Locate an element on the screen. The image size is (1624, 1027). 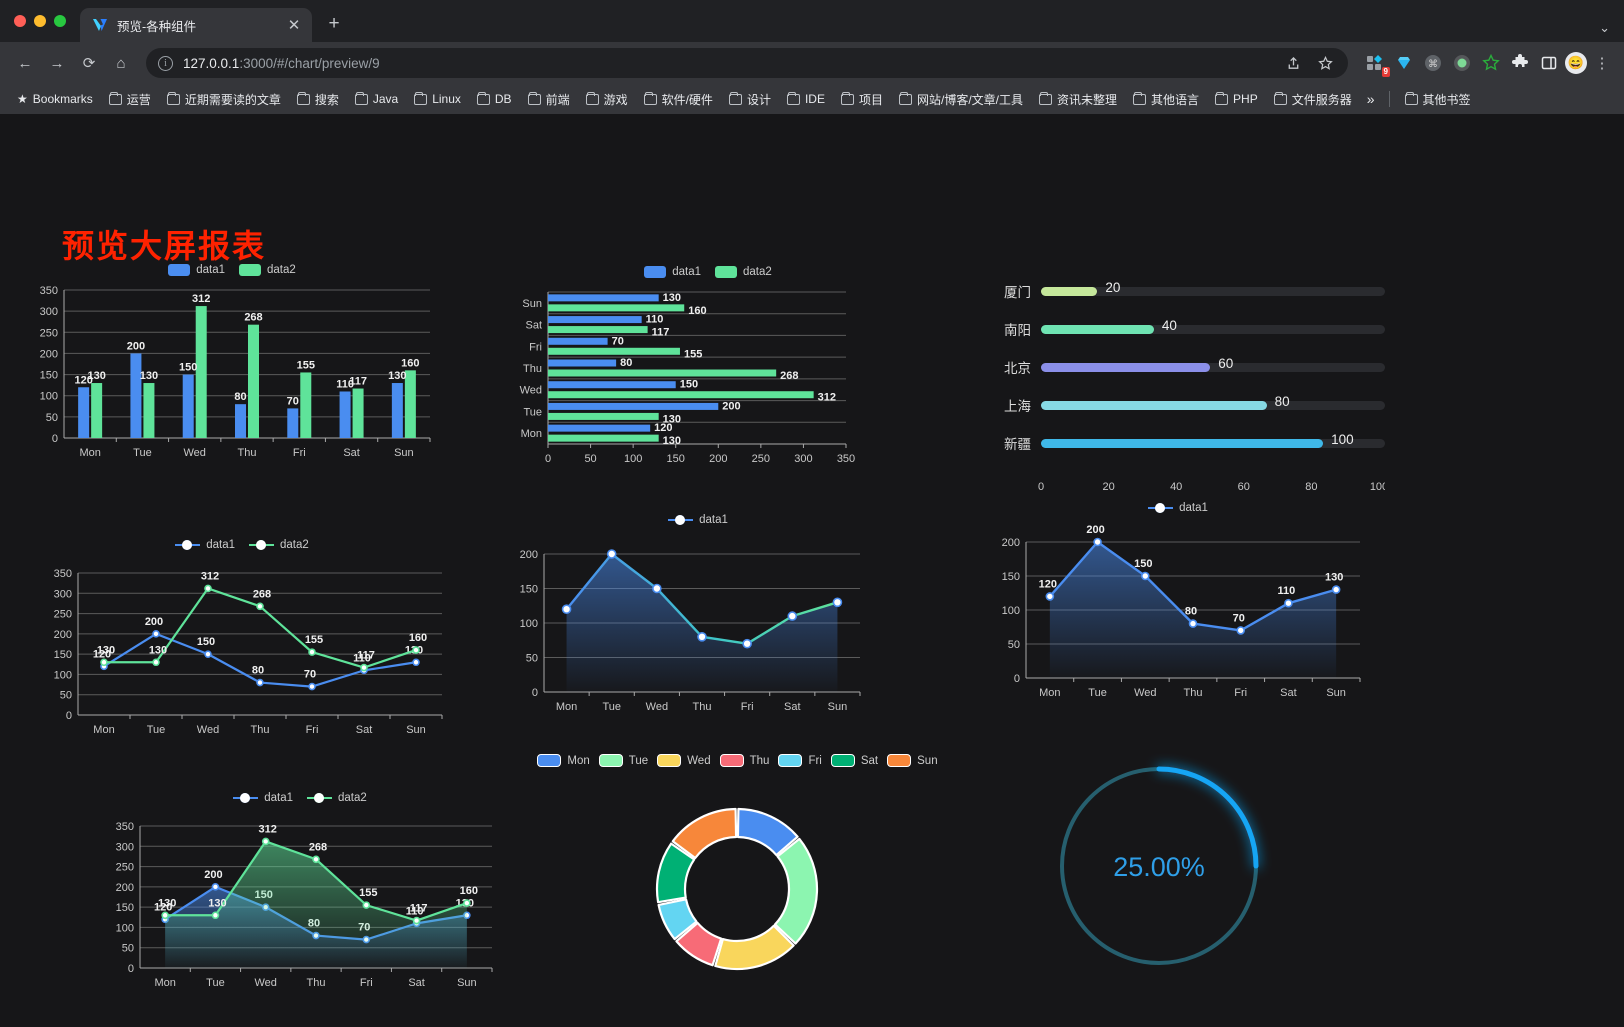
legend-area-bottom-left: data1 data2 is located at coordinates (300, 798).